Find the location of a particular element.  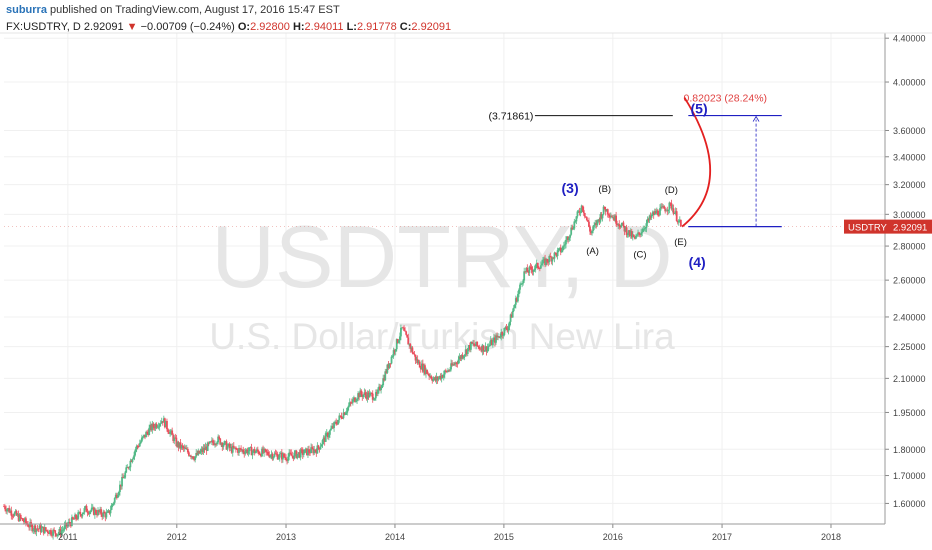

low-label: L: is located at coordinates (351, 27).